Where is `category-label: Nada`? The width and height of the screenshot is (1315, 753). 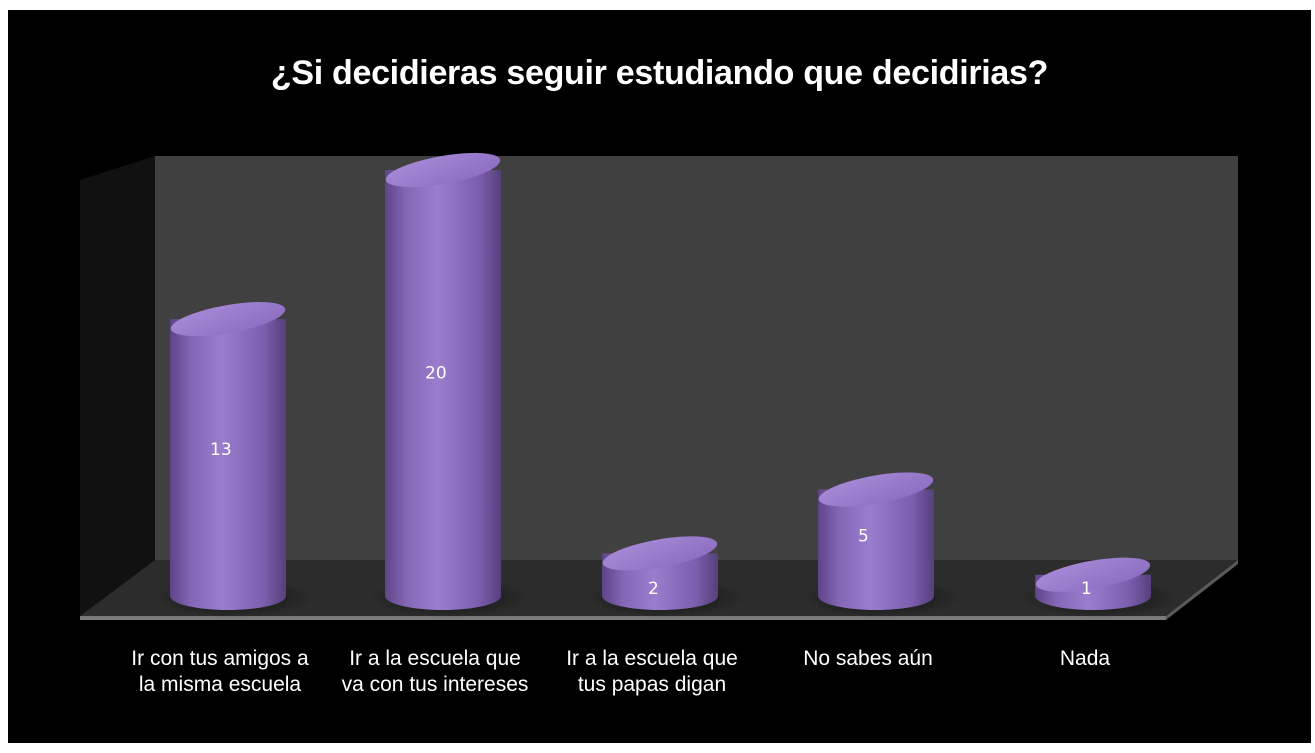
category-label: Nada is located at coordinates (1085, 658).